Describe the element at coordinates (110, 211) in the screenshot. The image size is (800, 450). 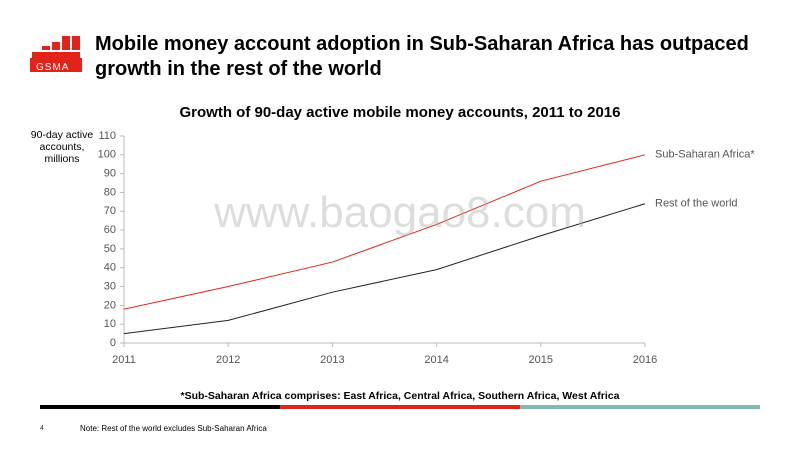
I see `y-tick-label: 70` at that location.